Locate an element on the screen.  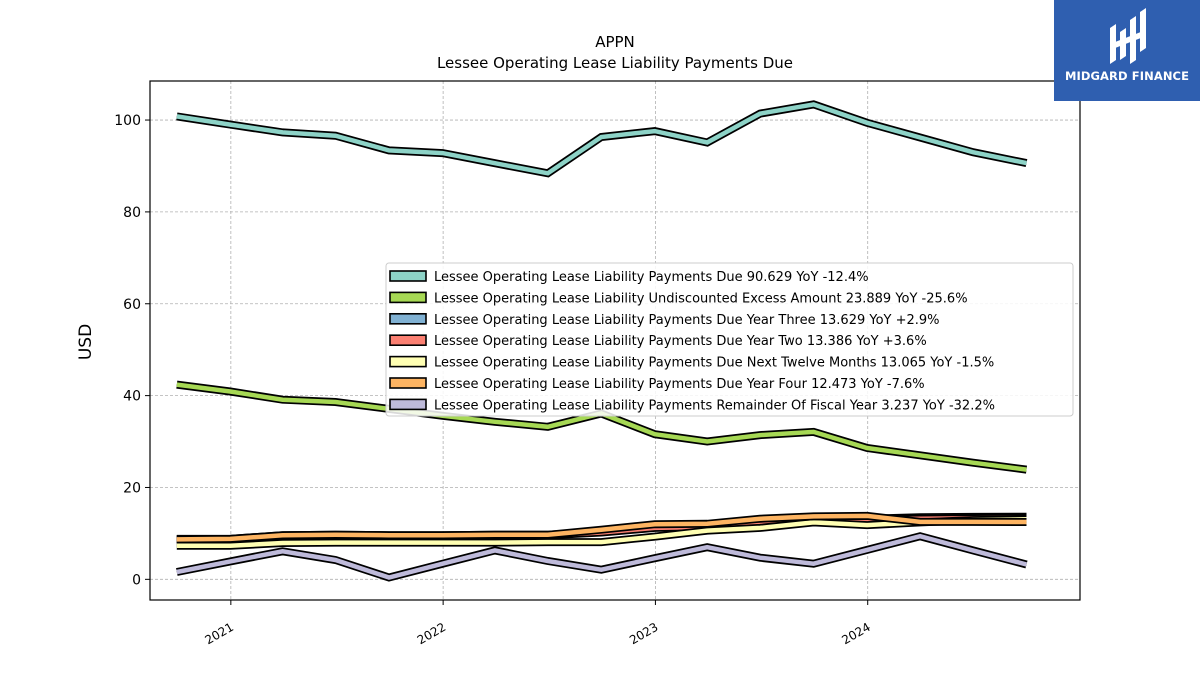
y-tick-label: 40 is located at coordinates (132, 397).